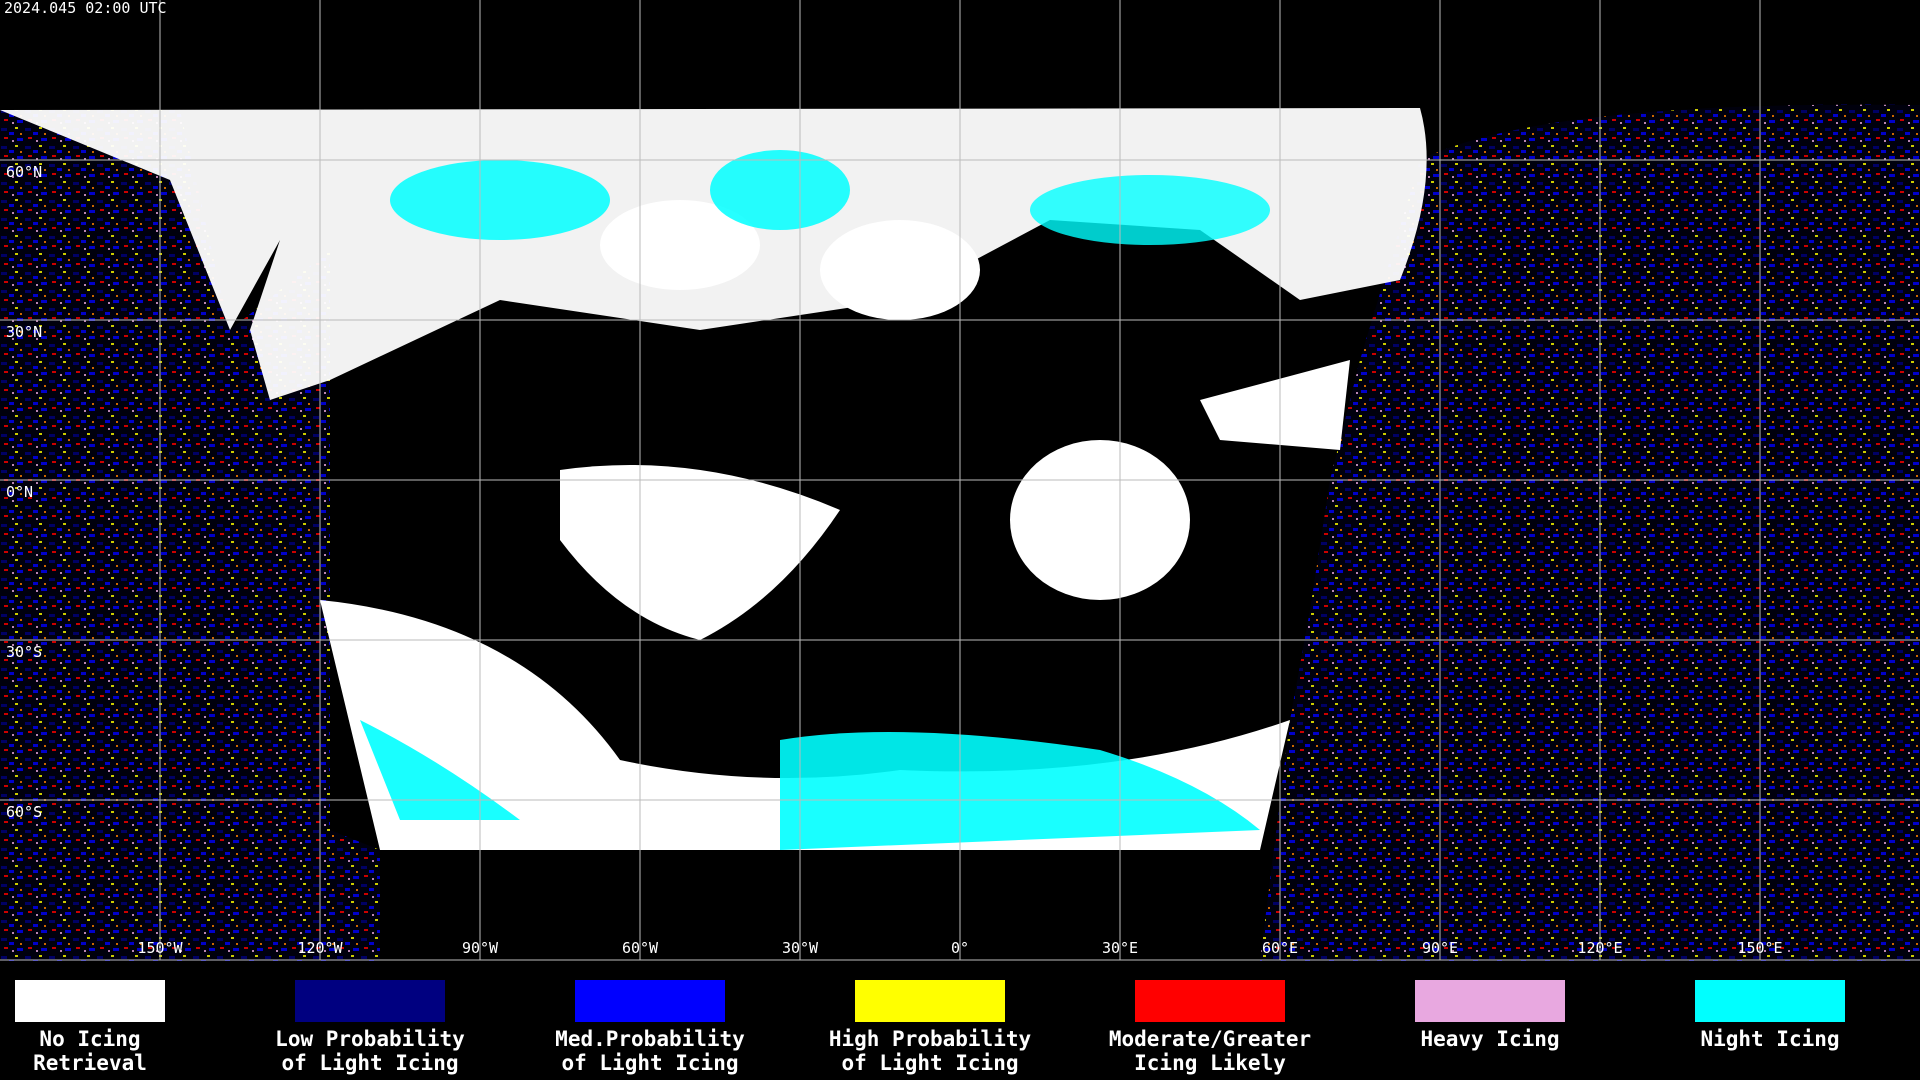  What do you see at coordinates (480, 948) in the screenshot?
I see `longitude-label: 90°W` at bounding box center [480, 948].